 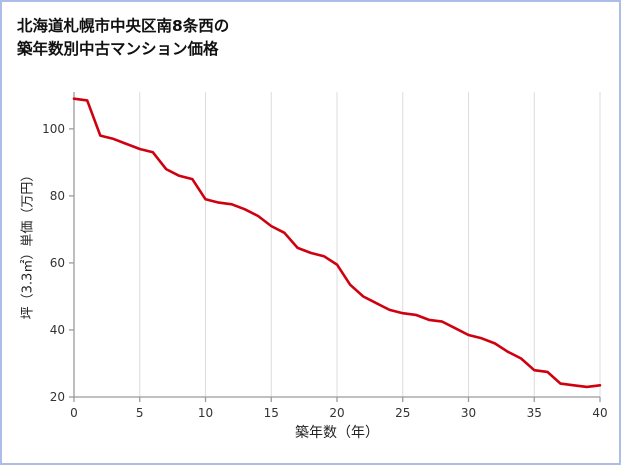 I want to click on x-axis-title: 築年数（年）, so click(x=337, y=433).